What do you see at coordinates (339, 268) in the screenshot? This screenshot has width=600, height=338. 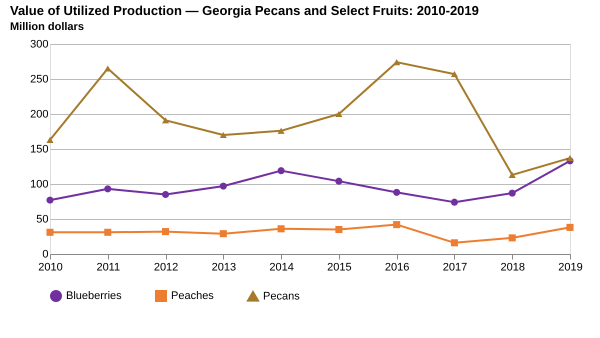 I see `x-tick-label: 2015` at bounding box center [339, 268].